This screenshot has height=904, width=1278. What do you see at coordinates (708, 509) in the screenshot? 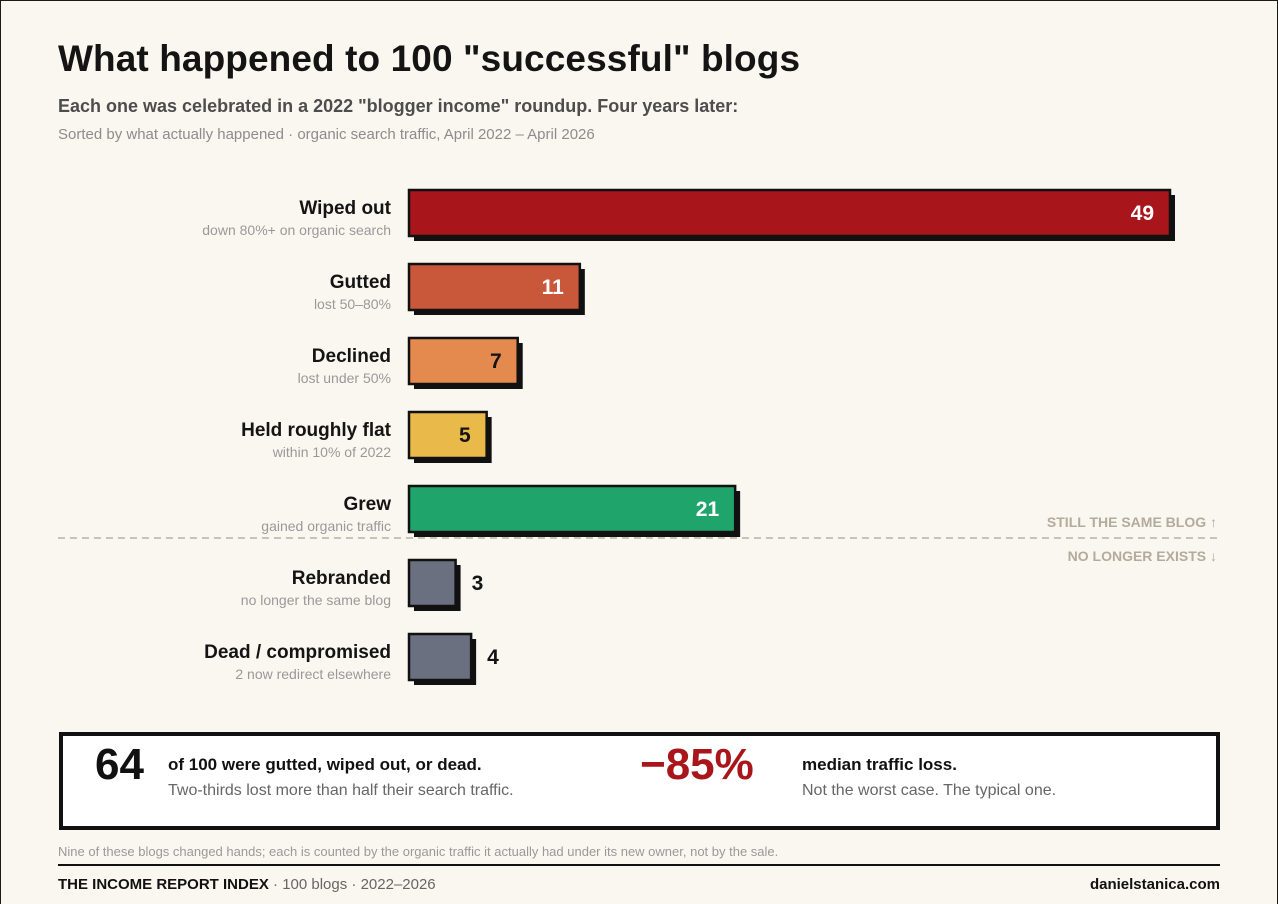
I see `value-label-grew: 21` at bounding box center [708, 509].